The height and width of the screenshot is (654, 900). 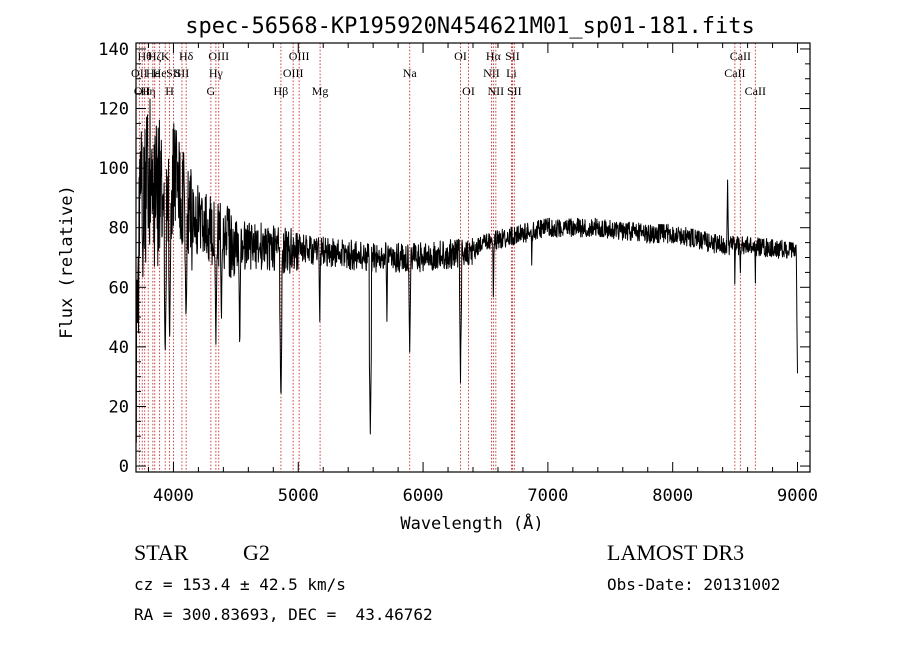 What do you see at coordinates (281, 91) in the screenshot?
I see `line-marker-label: Hβ` at bounding box center [281, 91].